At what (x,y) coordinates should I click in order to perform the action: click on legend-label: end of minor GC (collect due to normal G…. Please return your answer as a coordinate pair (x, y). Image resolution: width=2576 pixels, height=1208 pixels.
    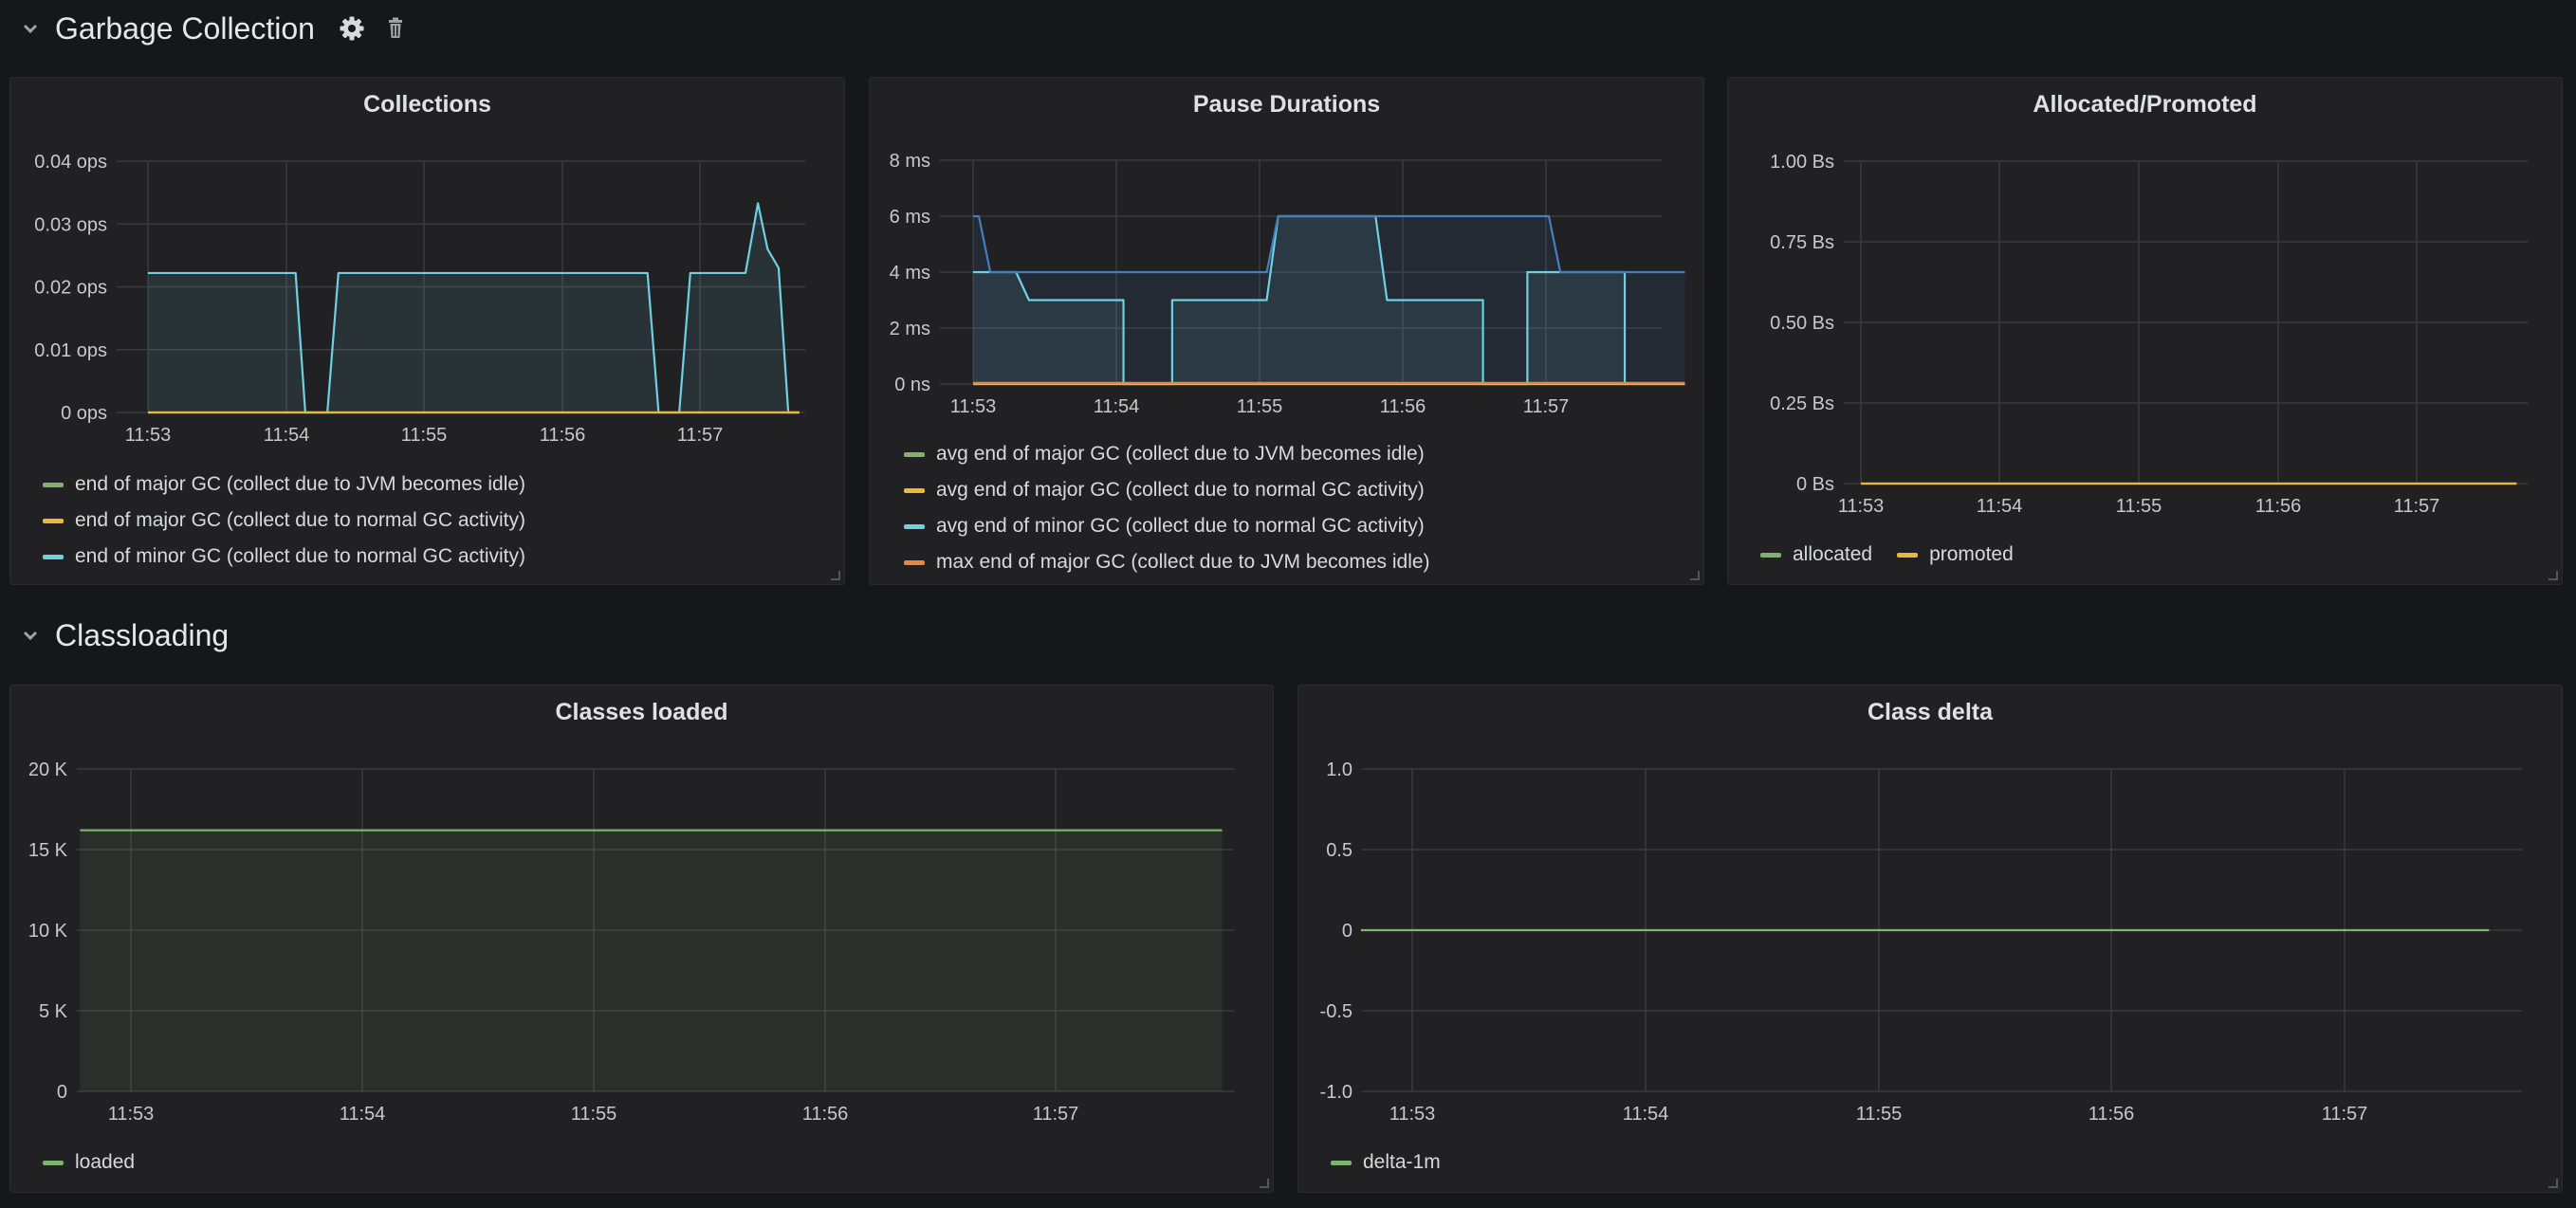
    Looking at the image, I should click on (300, 556).